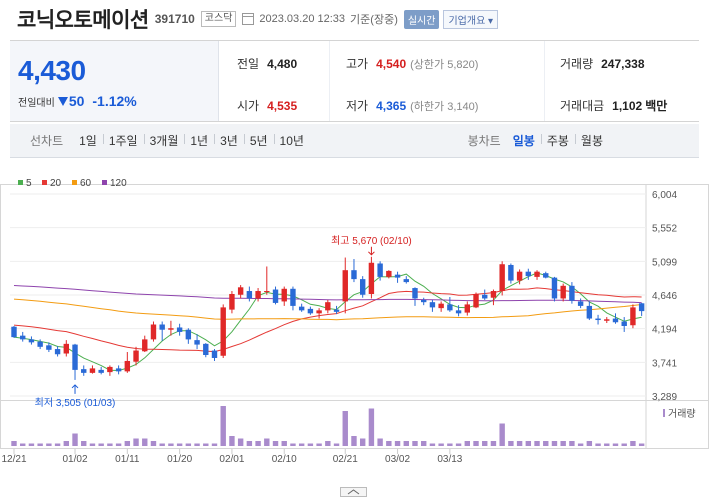 The width and height of the screenshot is (709, 498). Describe the element at coordinates (357, 64) in the screenshot. I see `stat-label: 고가` at that location.